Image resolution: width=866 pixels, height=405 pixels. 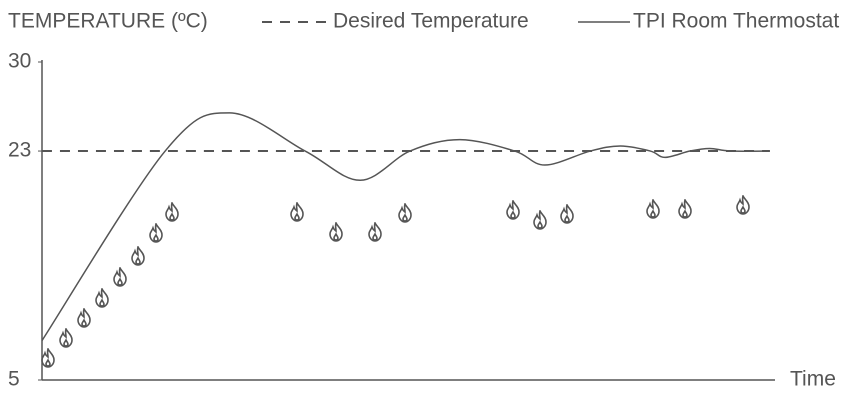 What do you see at coordinates (813, 379) in the screenshot?
I see `x-axis-label: Time` at bounding box center [813, 379].